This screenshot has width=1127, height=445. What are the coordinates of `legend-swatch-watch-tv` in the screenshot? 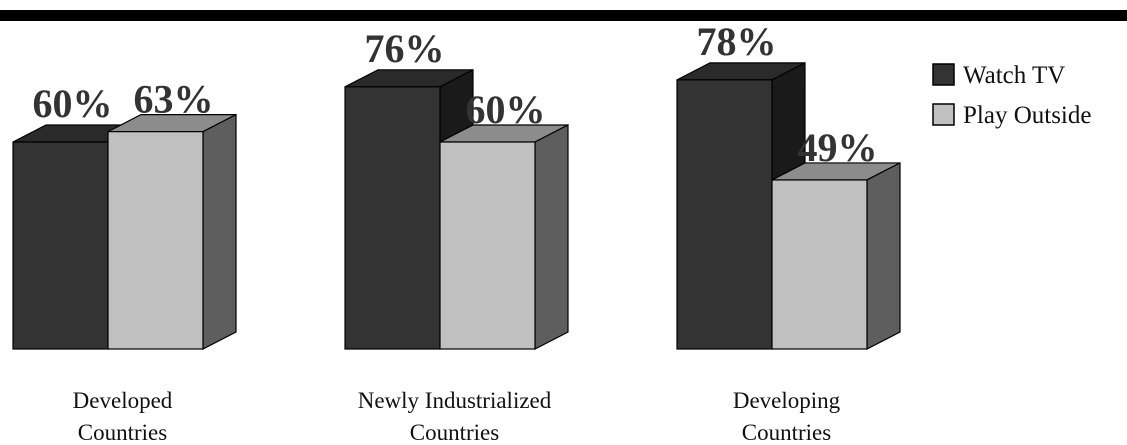 It's located at (943, 74).